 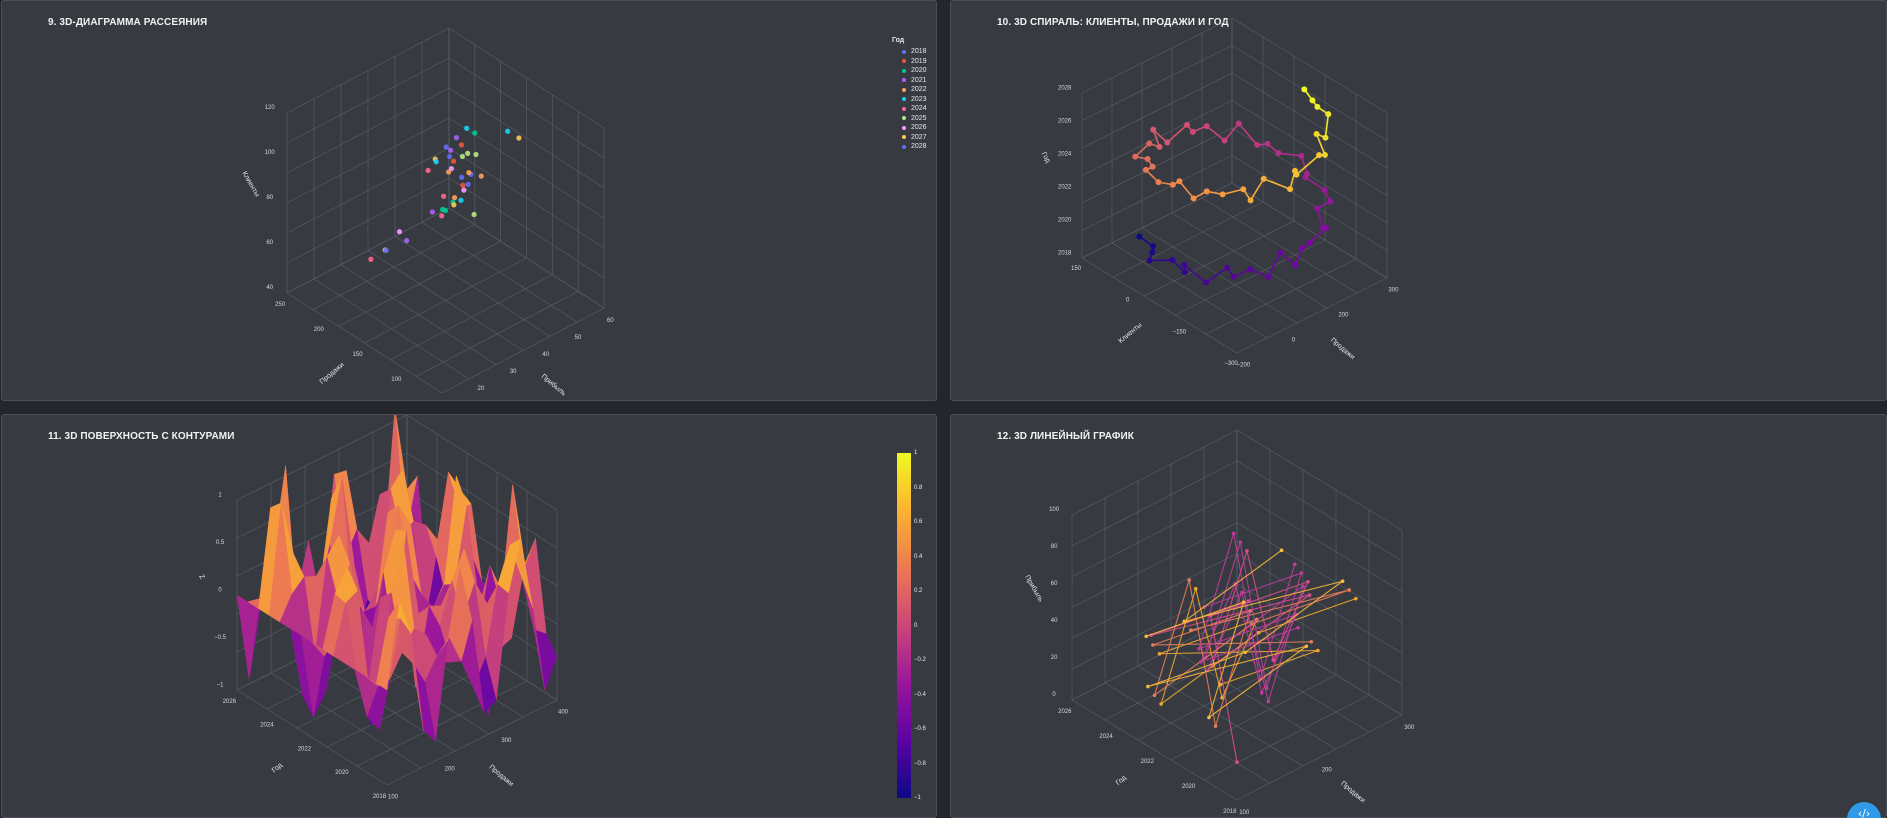 What do you see at coordinates (909, 62) in the screenshot?
I see `legend-item: 2019` at bounding box center [909, 62].